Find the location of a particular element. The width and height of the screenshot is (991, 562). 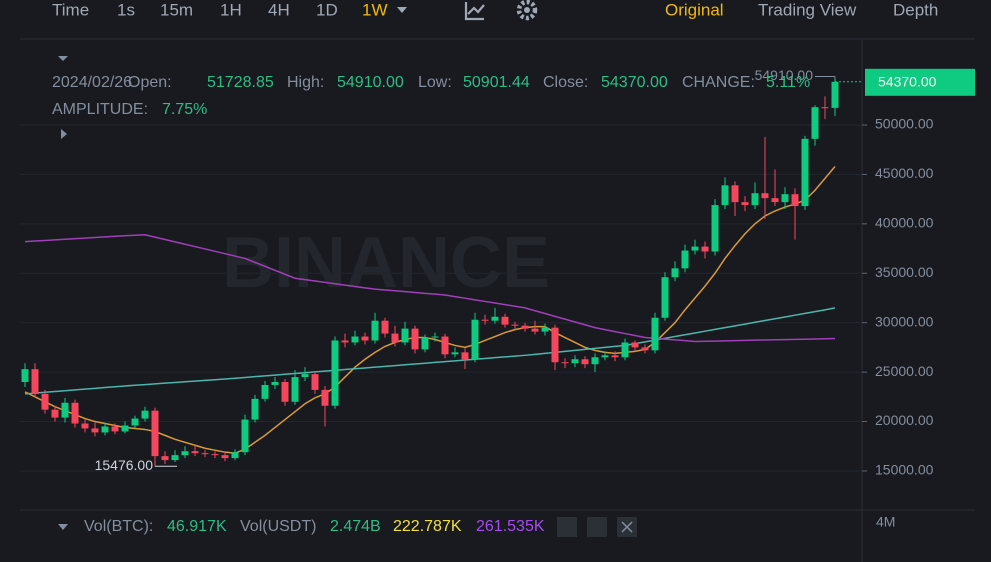

last-price-label: 54370.00 is located at coordinates (907, 82).